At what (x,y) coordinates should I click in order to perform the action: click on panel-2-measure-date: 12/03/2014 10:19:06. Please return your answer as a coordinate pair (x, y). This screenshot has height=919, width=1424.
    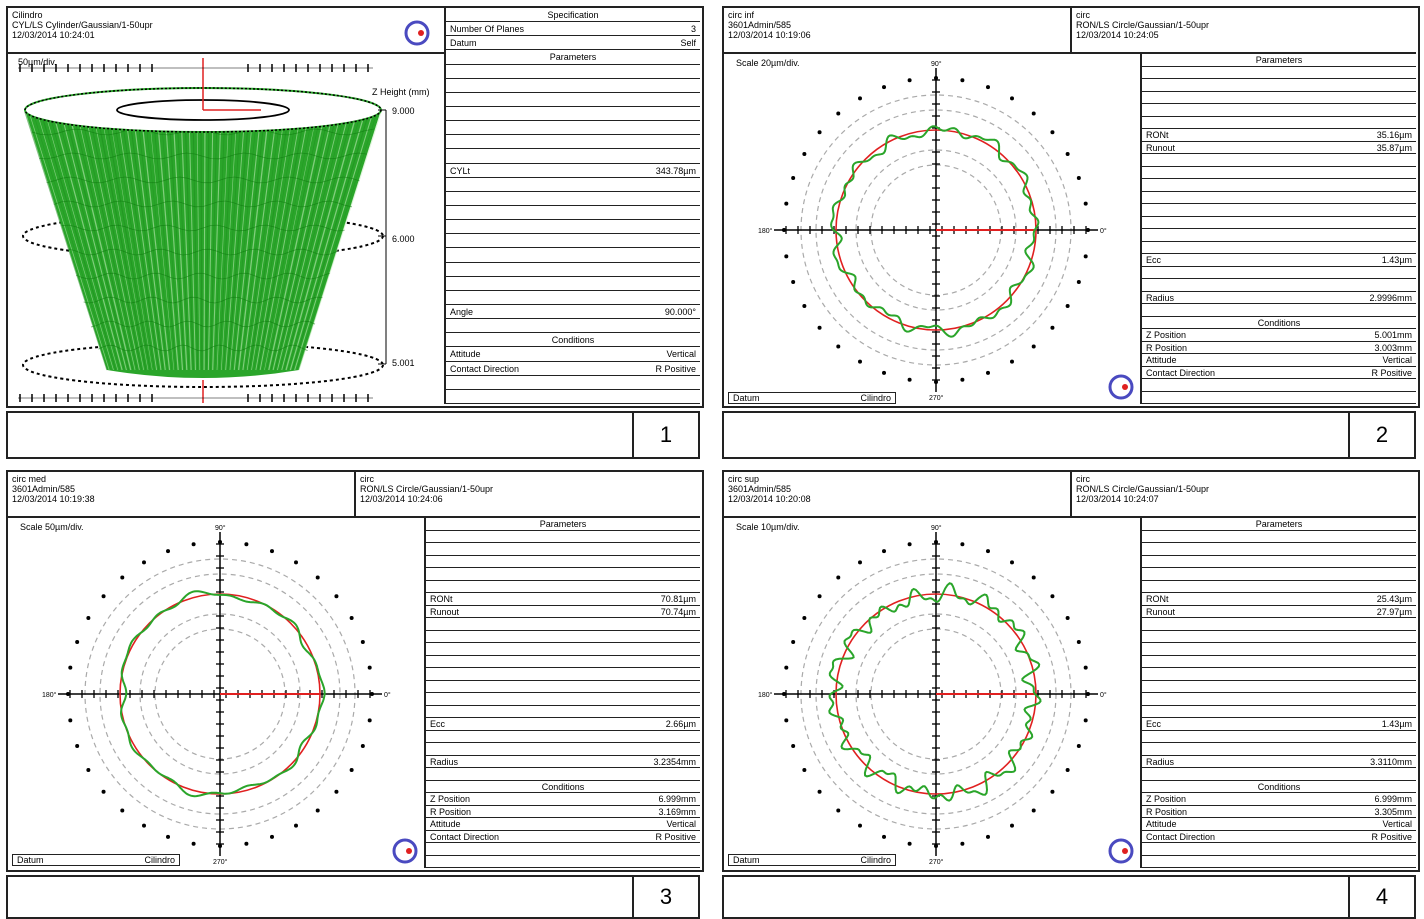
    Looking at the image, I should click on (769, 35).